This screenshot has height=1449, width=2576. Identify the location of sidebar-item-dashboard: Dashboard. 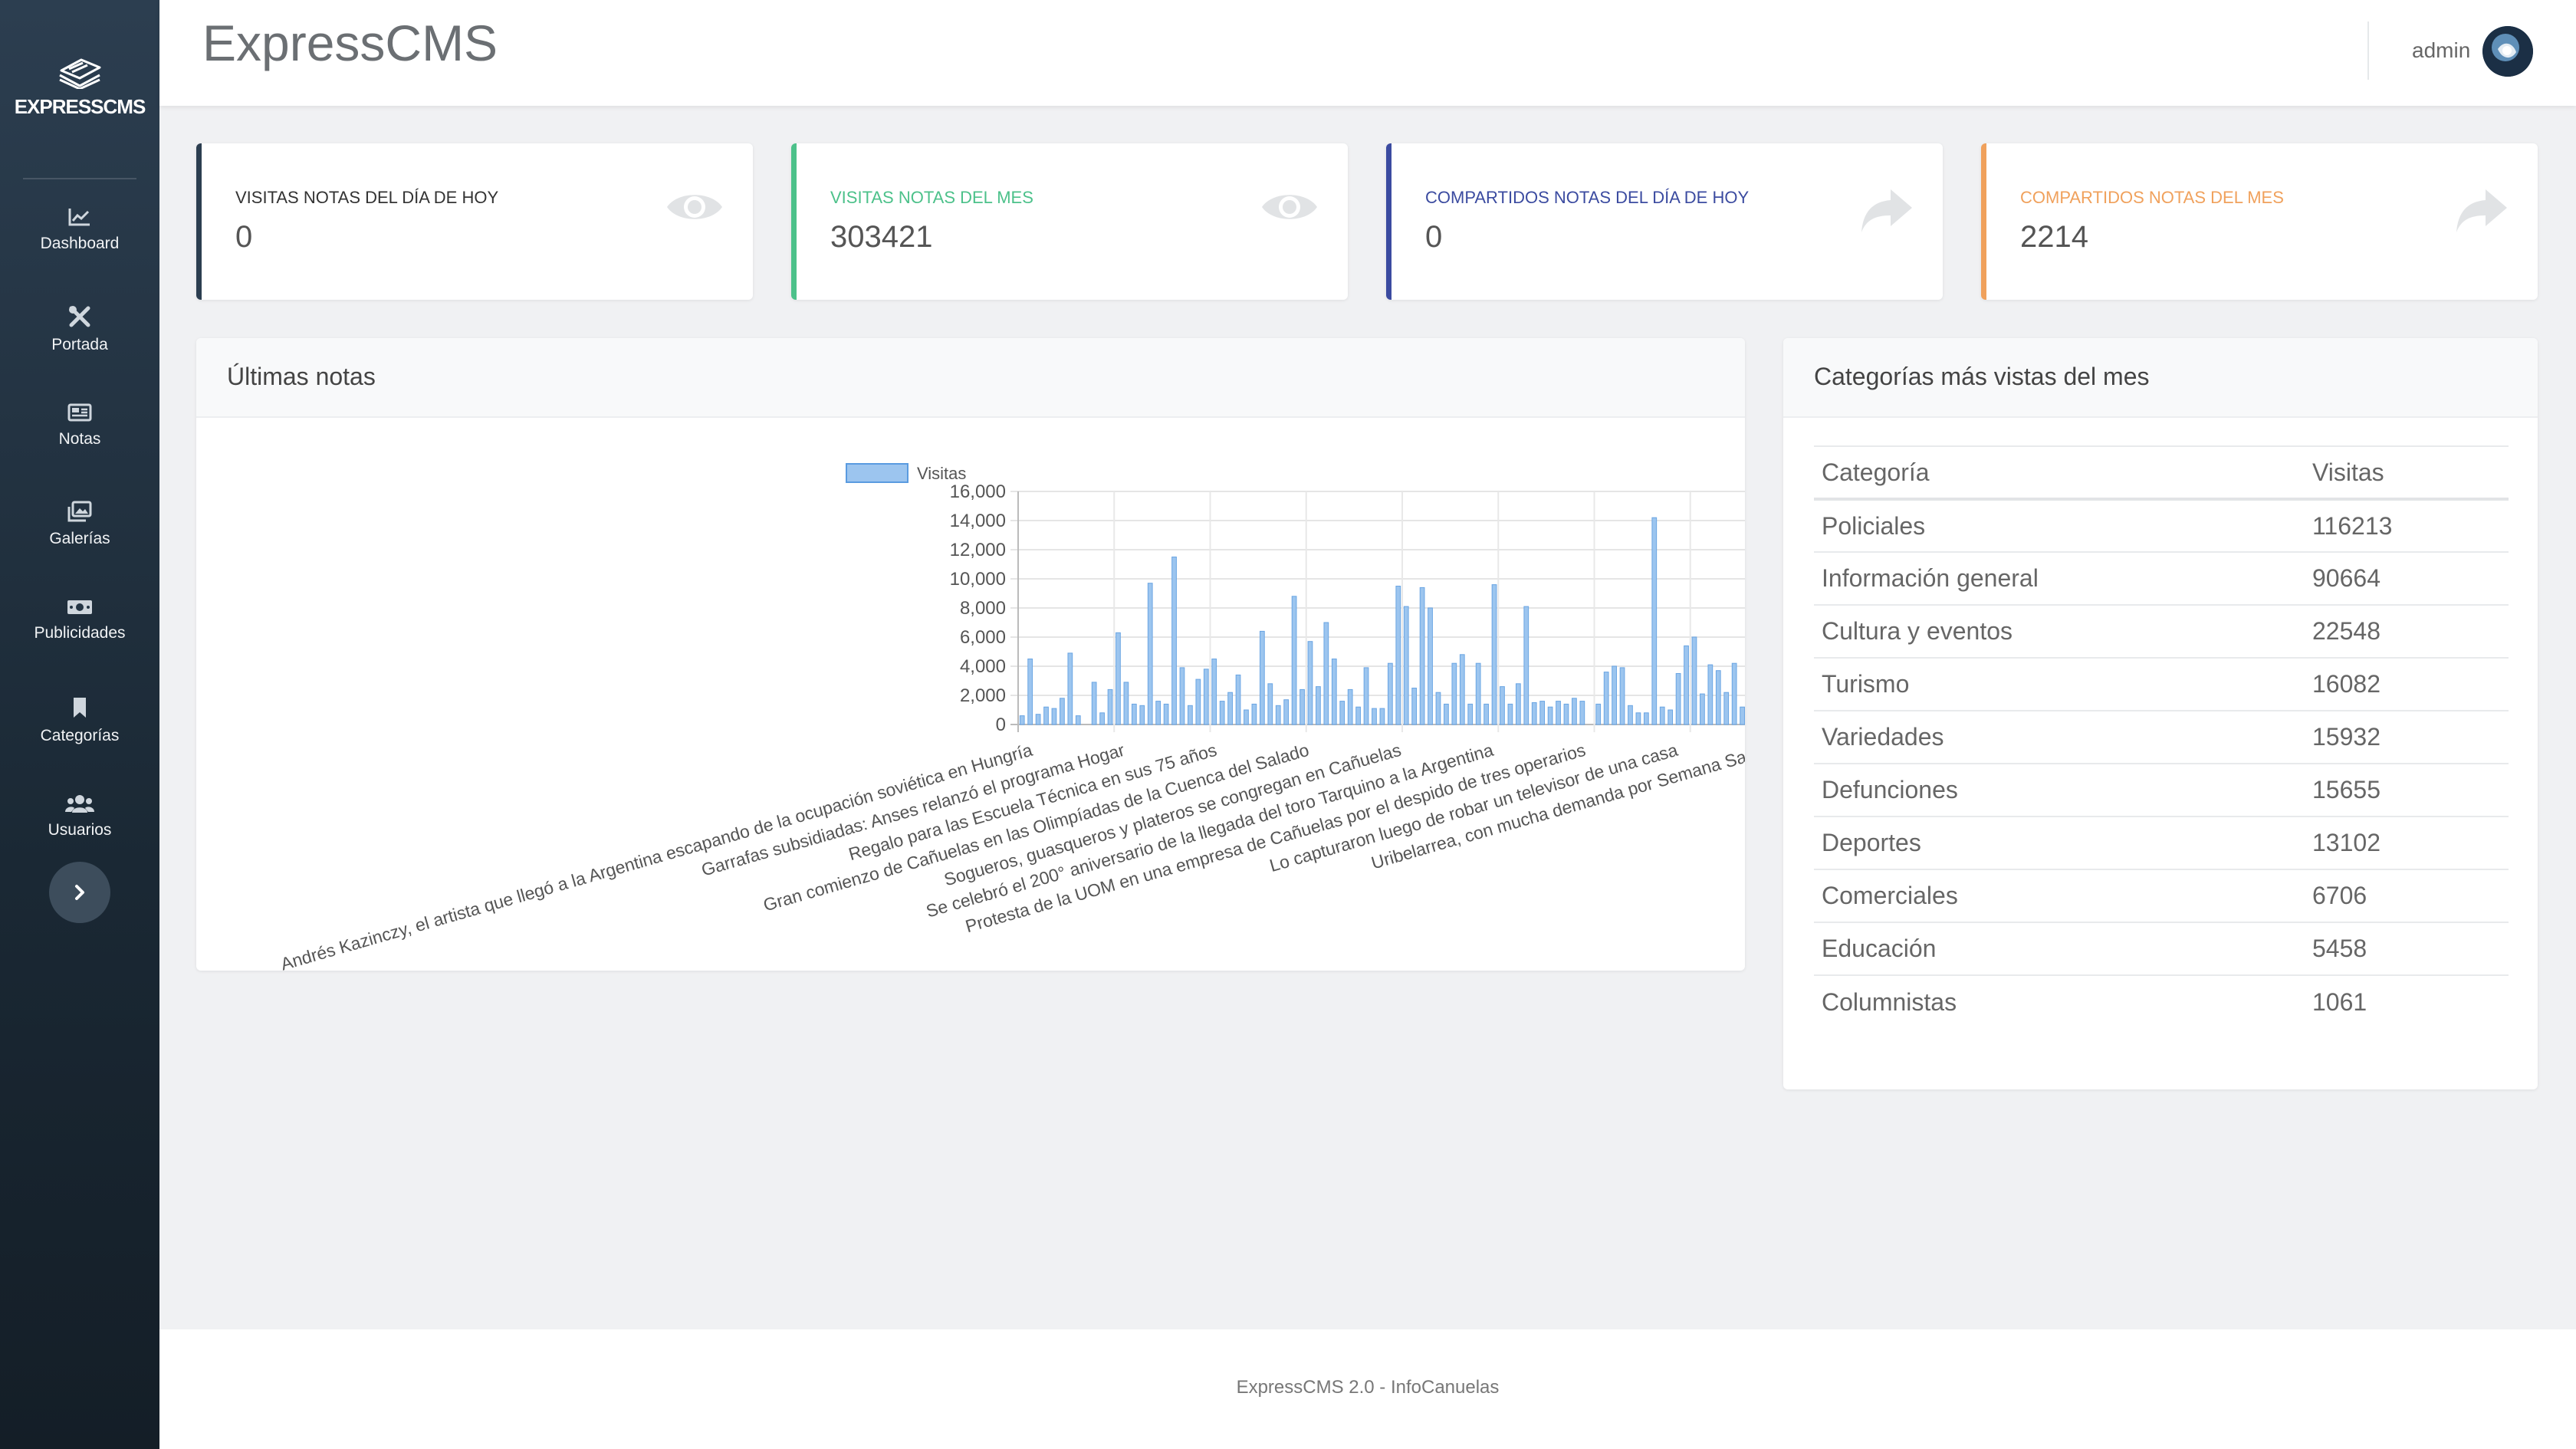
(80, 248).